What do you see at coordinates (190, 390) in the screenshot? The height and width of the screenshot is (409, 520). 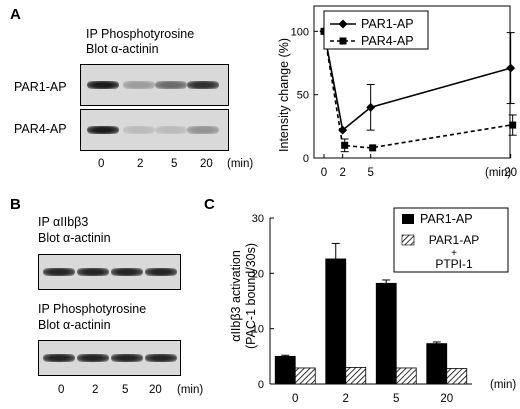 I see `panel-b-time-unit: (min)` at bounding box center [190, 390].